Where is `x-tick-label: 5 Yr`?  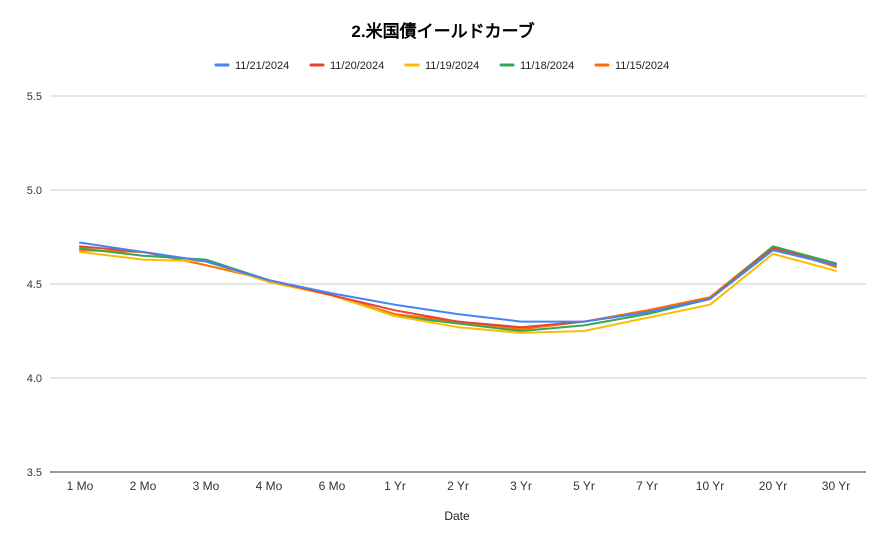
x-tick-label: 5 Yr is located at coordinates (584, 486).